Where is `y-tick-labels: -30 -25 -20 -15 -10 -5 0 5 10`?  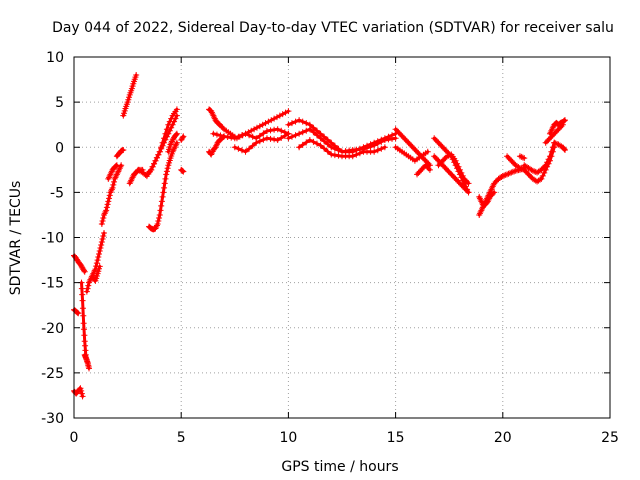
y-tick-labels: -30 -25 -20 -15 -10 -5 0 5 10 is located at coordinates (52, 238).